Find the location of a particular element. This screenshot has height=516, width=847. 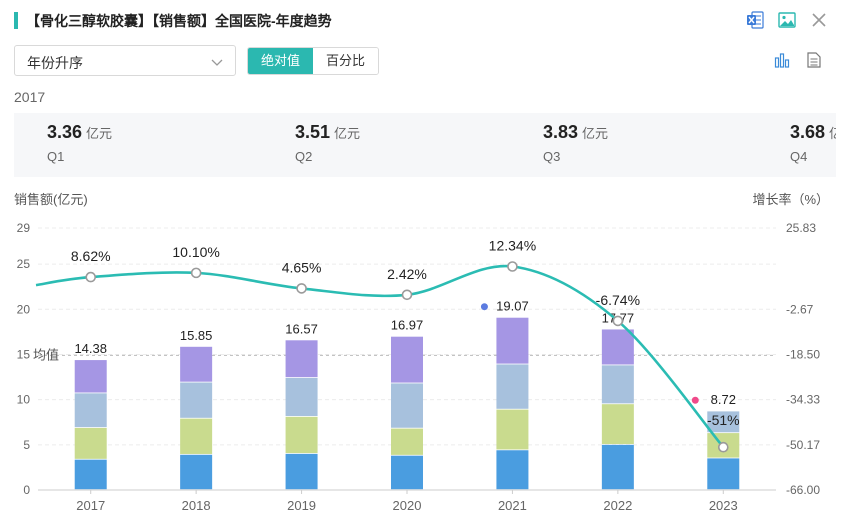

bar-total-label: 15.85 is located at coordinates (196, 335).